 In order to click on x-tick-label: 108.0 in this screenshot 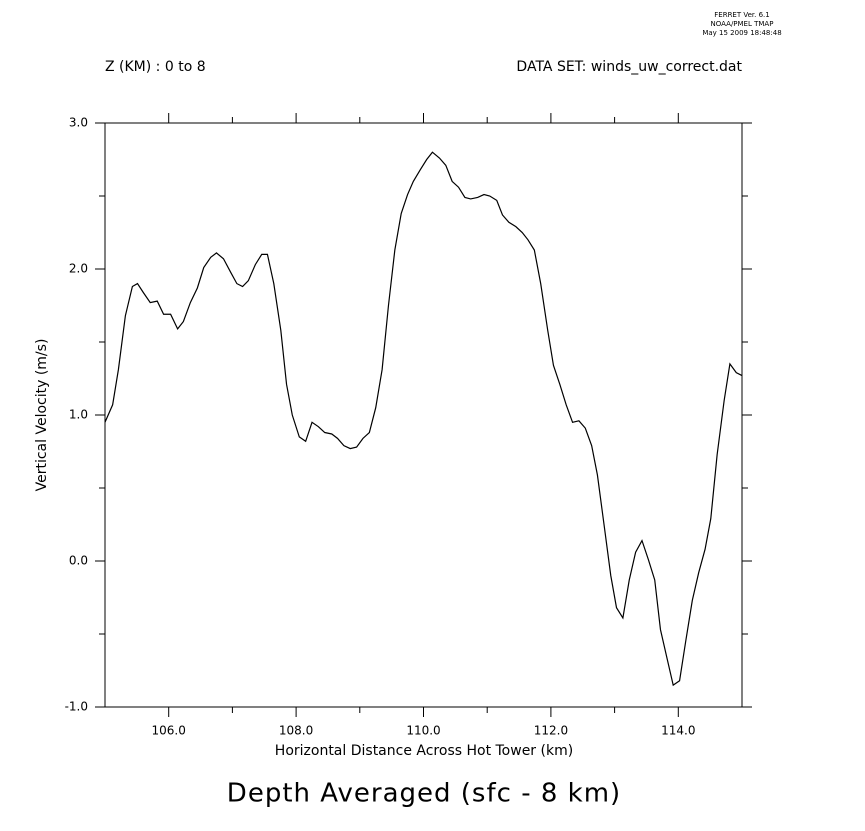, I will do `click(296, 731)`.